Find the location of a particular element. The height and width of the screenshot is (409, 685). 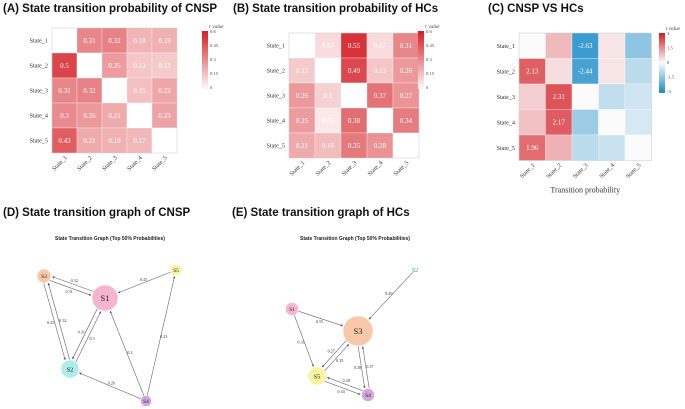

cell-value-label: 0.38 is located at coordinates (354, 121).